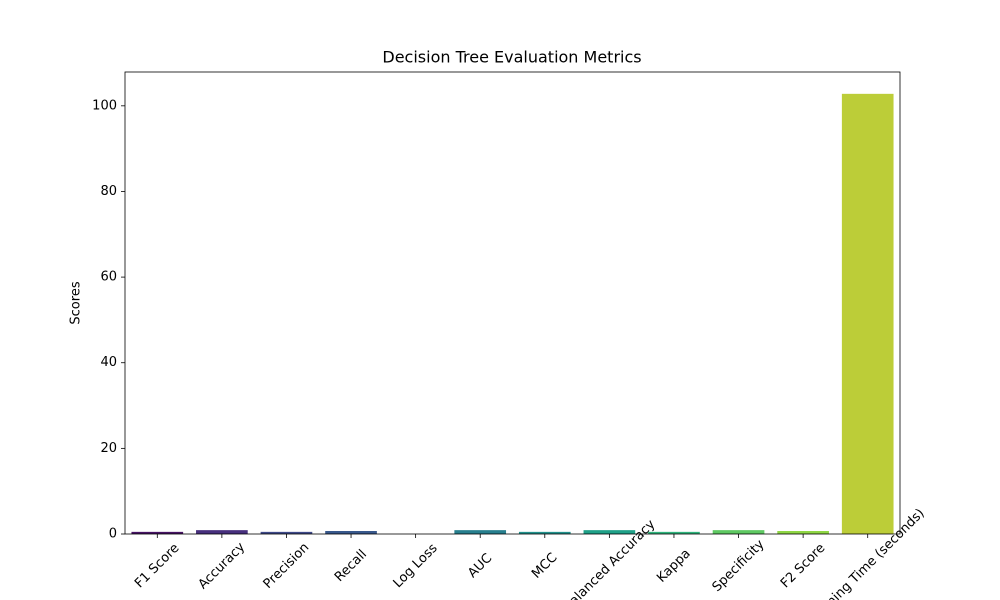 The image size is (1000, 600). What do you see at coordinates (108, 362) in the screenshot?
I see `y-tick-label: 40` at bounding box center [108, 362].